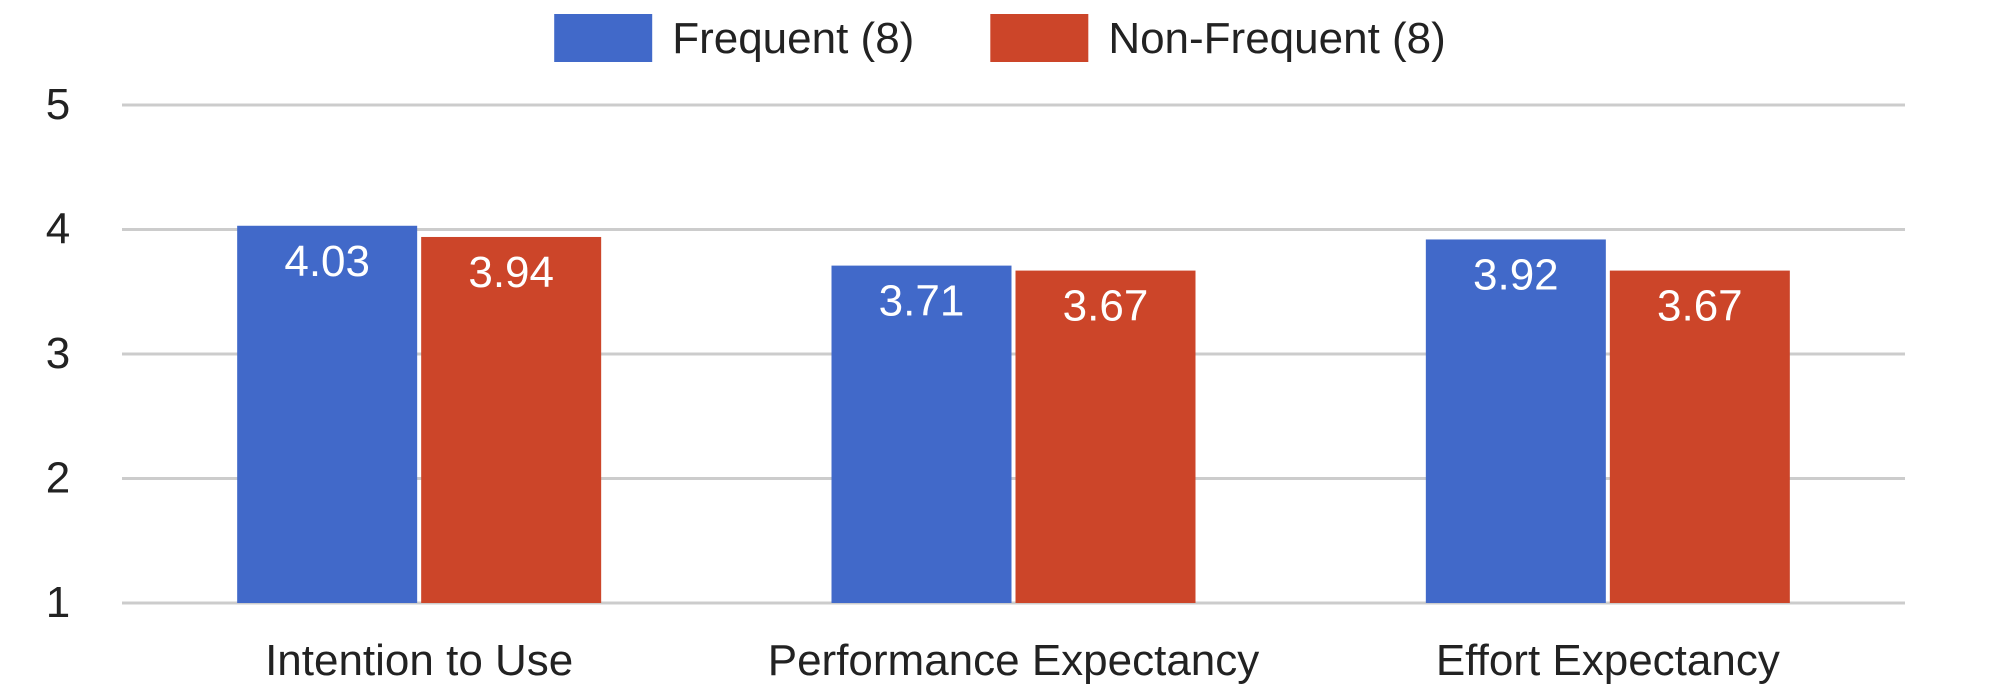 The width and height of the screenshot is (2000, 695). I want to click on x-tick-label: Intention to Use, so click(419, 660).